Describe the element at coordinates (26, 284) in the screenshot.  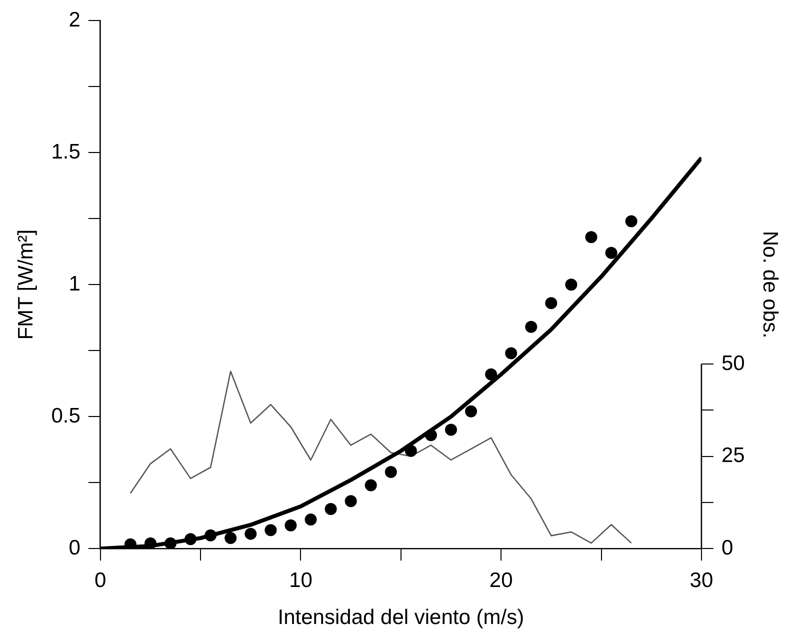
I see `y-axis-title: FMT [W/m²]` at that location.